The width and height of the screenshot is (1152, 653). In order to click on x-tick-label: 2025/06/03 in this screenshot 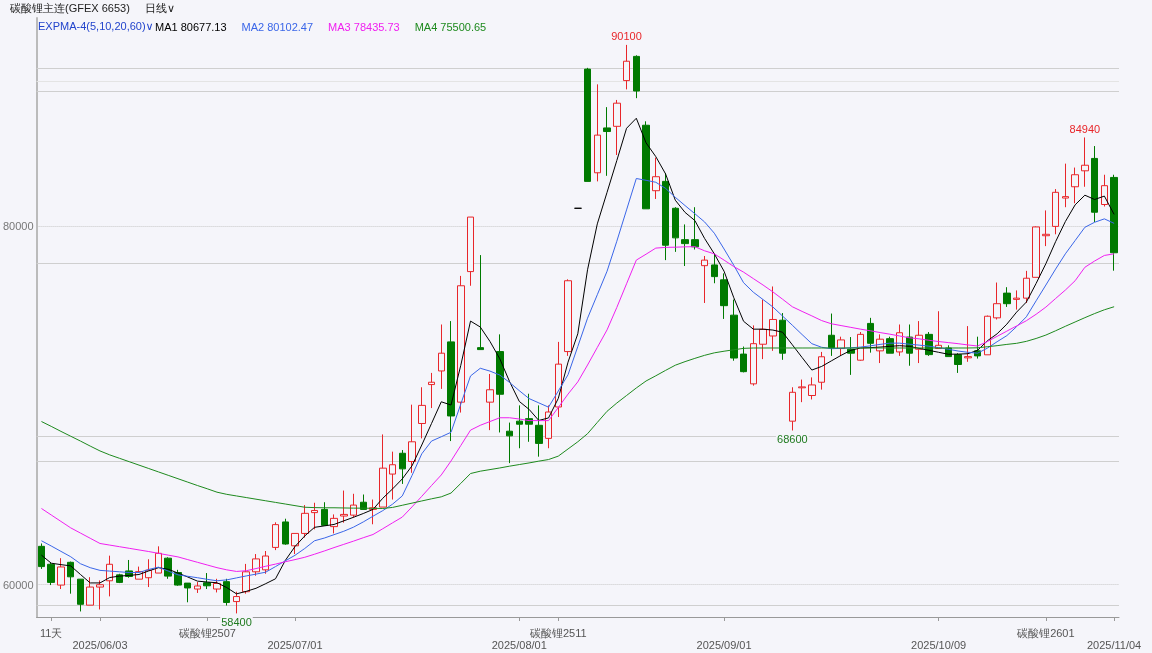, I will do `click(100, 645)`.